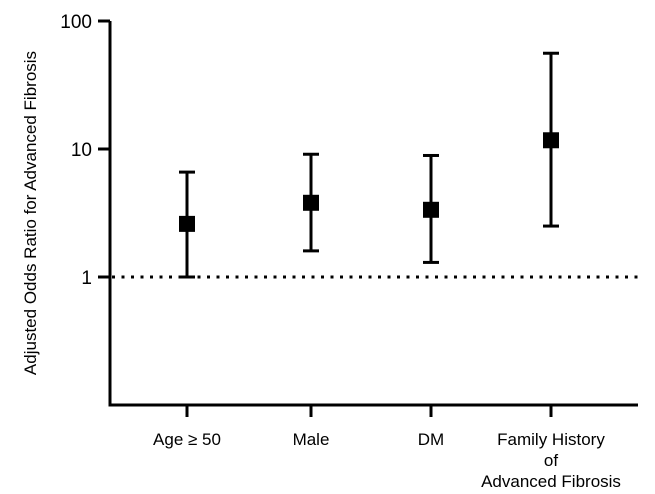 The image size is (655, 494). What do you see at coordinates (76, 22) in the screenshot?
I see `y-tick-label: 100` at bounding box center [76, 22].